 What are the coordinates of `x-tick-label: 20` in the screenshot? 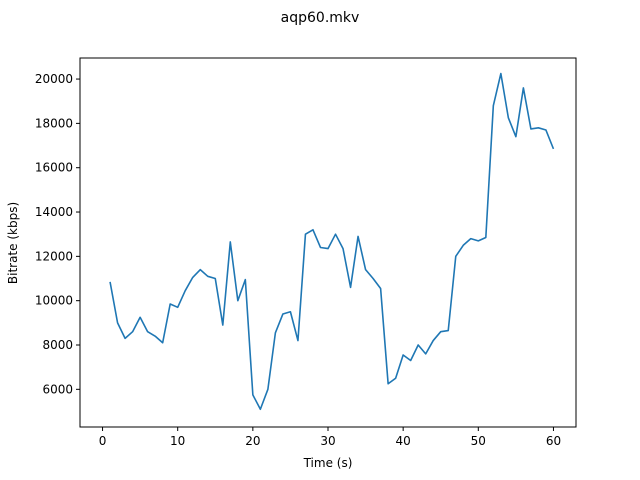 It's located at (252, 441).